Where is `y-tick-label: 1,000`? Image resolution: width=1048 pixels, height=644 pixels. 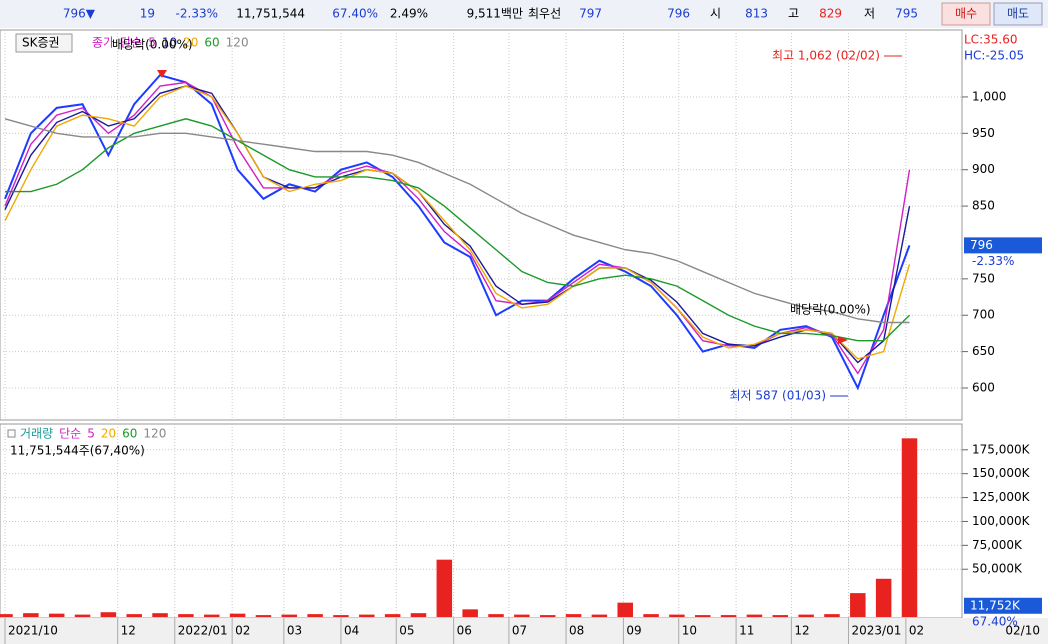
y-tick-label: 1,000 is located at coordinates (989, 96).